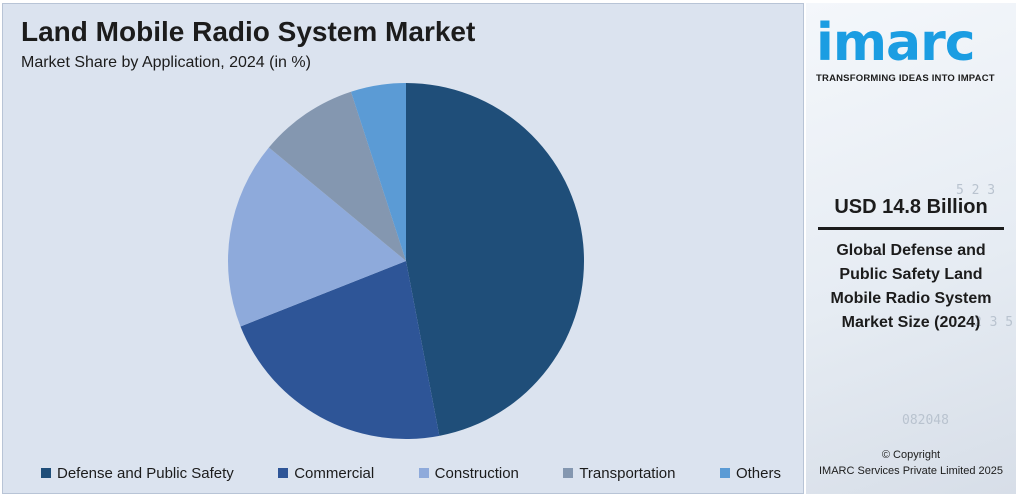  I want to click on legend-swatch-commercial, so click(283, 473).